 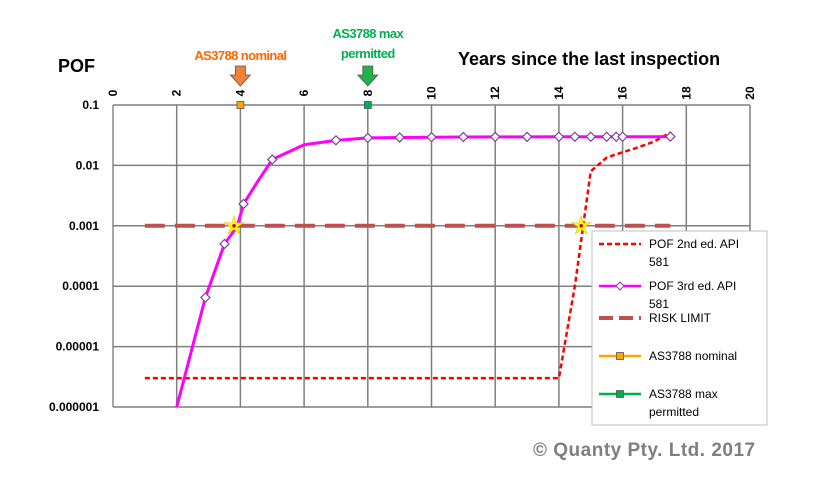 What do you see at coordinates (74, 256) in the screenshot?
I see `y-tick-labels: 0.1 0.01 0.001 0.0001 0.00001 0.000001` at bounding box center [74, 256].